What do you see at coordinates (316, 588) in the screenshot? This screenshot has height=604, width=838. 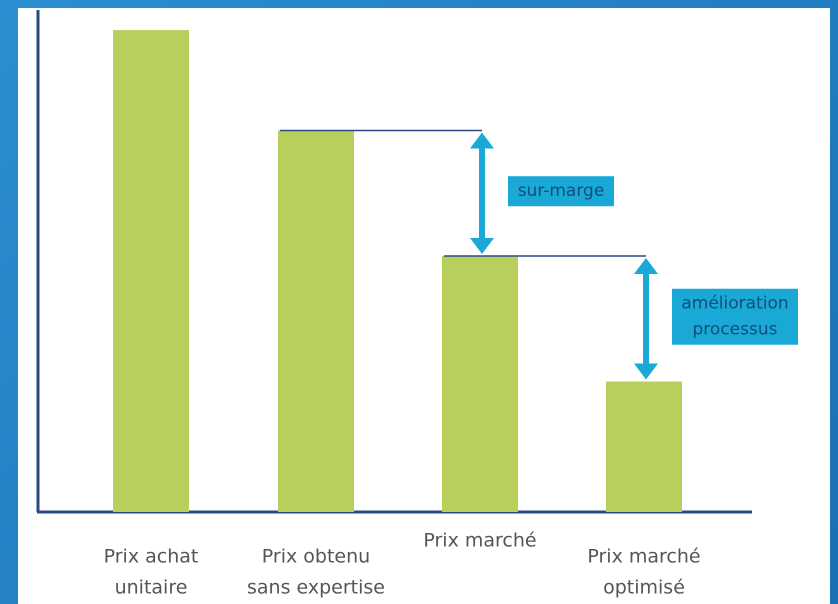 I see `x-tick-label: sans expertise` at bounding box center [316, 588].